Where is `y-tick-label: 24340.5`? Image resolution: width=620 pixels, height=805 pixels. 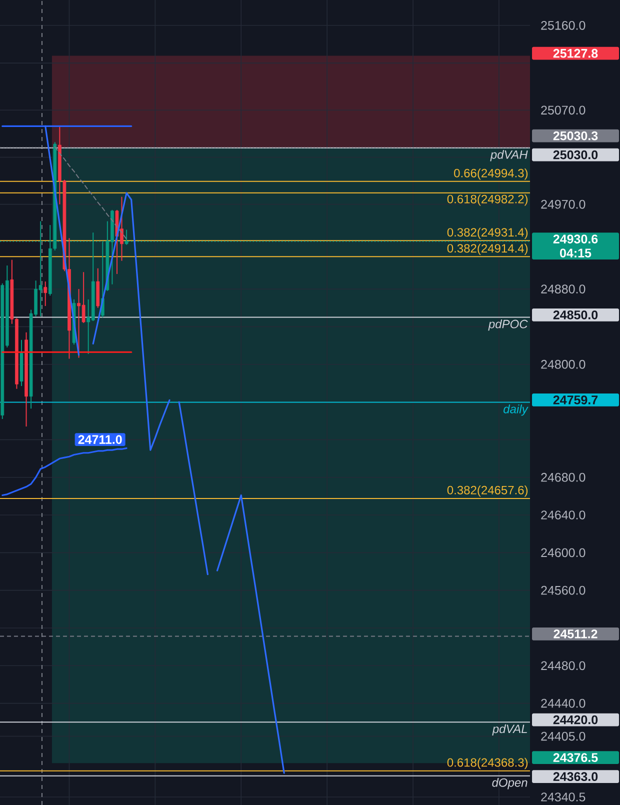
y-tick-label: 24340.5 is located at coordinates (563, 797).